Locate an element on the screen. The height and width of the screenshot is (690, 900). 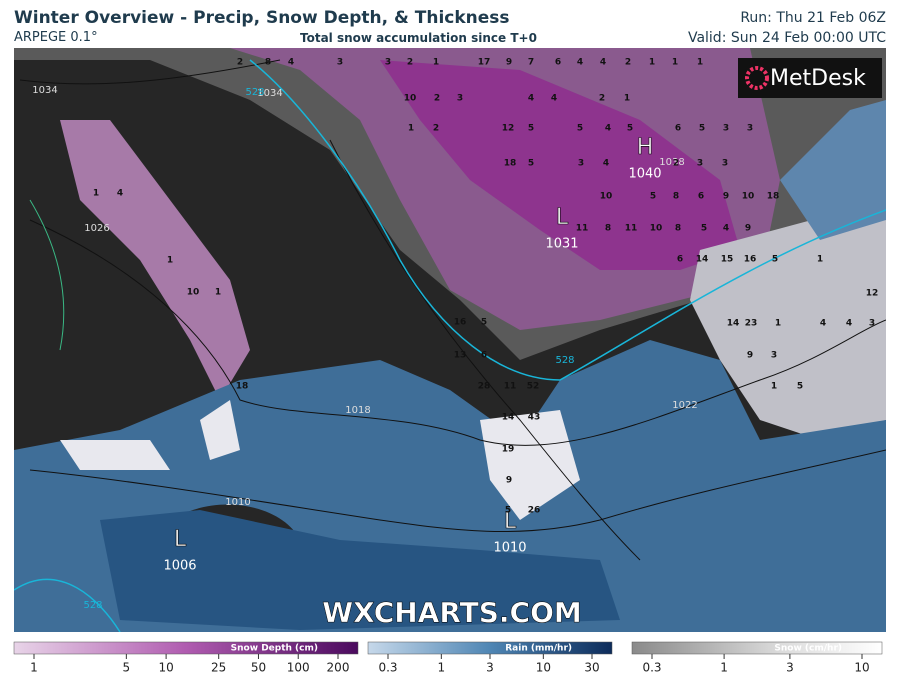
snow-depth-label: 12 is located at coordinates (508, 129).